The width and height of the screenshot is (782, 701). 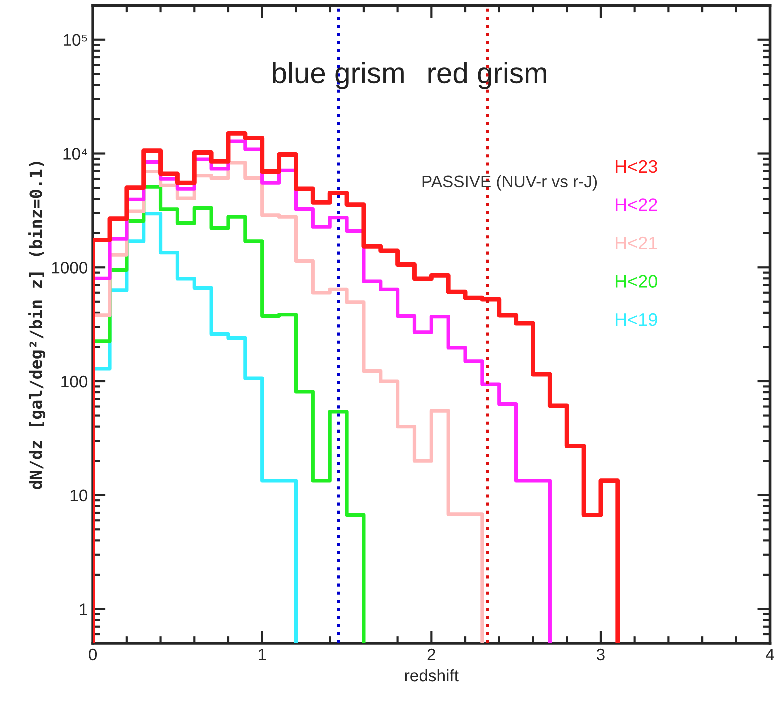 What do you see at coordinates (637, 319) in the screenshot?
I see `text: H<19` at bounding box center [637, 319].